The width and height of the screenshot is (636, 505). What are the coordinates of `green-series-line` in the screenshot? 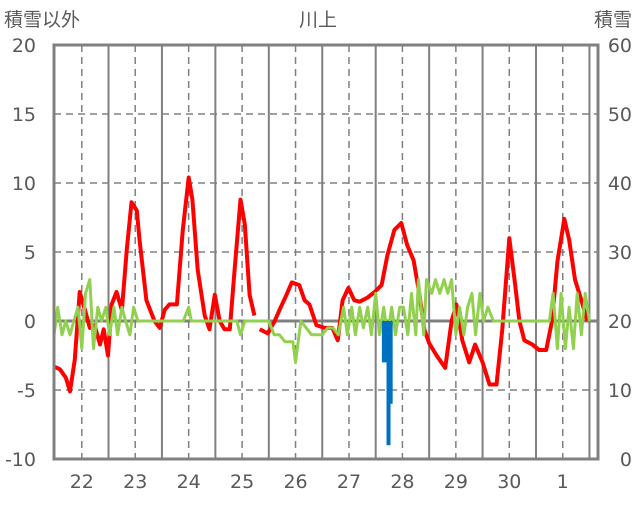 It's located at (321, 321).